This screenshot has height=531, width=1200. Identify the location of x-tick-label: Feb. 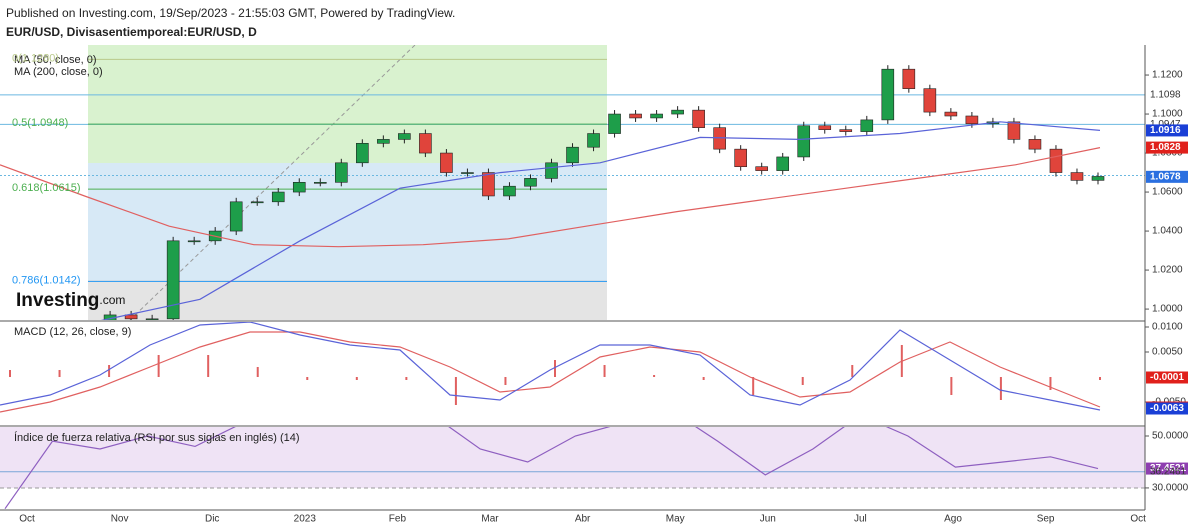
(398, 519).